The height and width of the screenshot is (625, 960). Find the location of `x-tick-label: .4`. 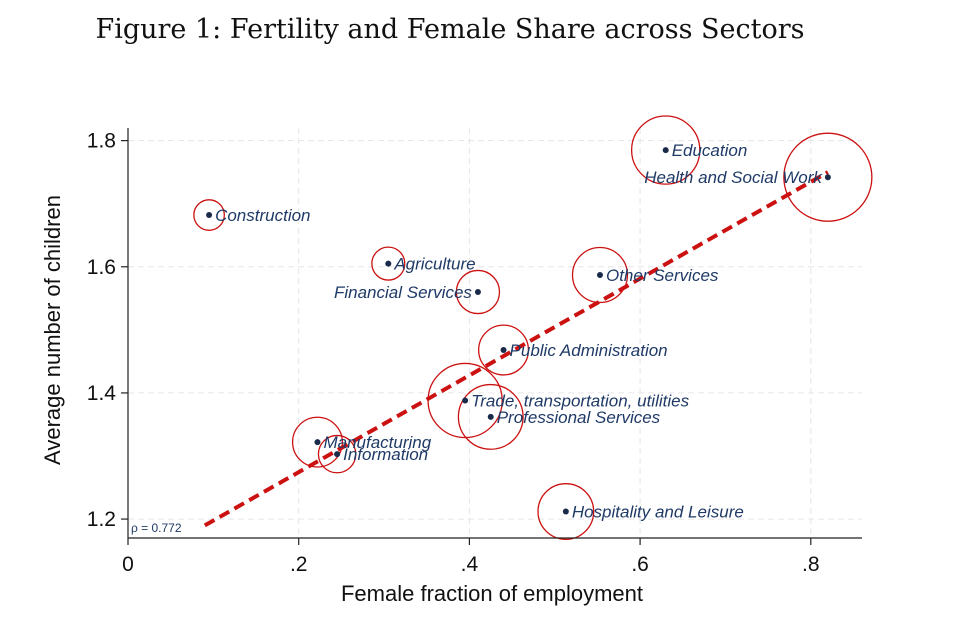

x-tick-label: .4 is located at coordinates (470, 564).